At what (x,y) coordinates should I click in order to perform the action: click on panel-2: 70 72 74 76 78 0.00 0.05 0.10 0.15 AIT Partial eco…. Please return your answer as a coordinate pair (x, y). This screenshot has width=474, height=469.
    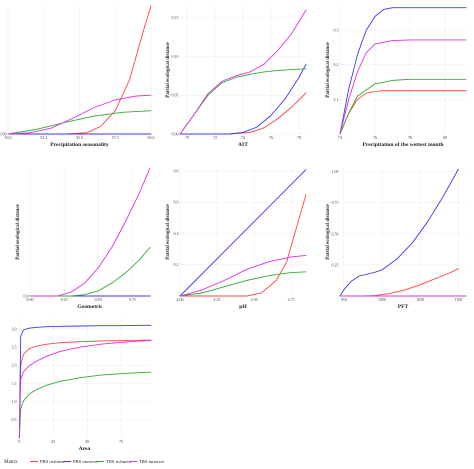
    Looking at the image, I should click on (236, 77).